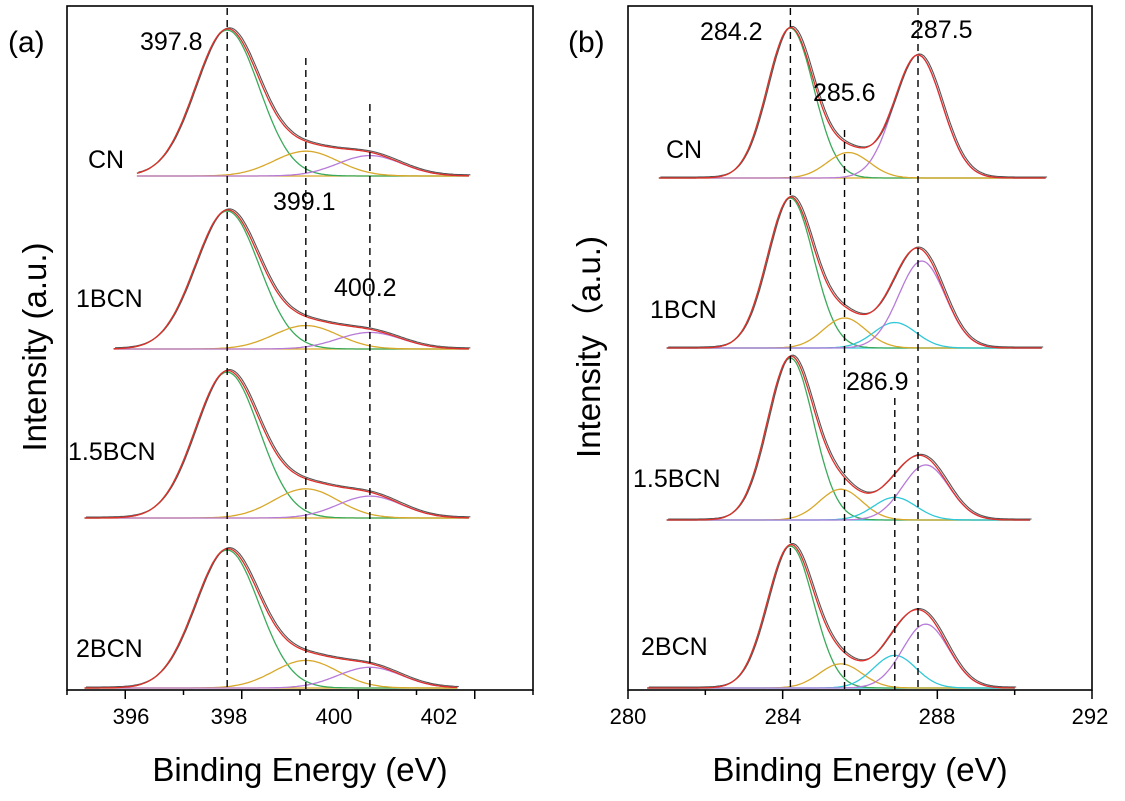 The image size is (1125, 801). What do you see at coordinates (34, 346) in the screenshot?
I see `panel-a-y-axis-title: Intensity (a.u.)` at bounding box center [34, 346].